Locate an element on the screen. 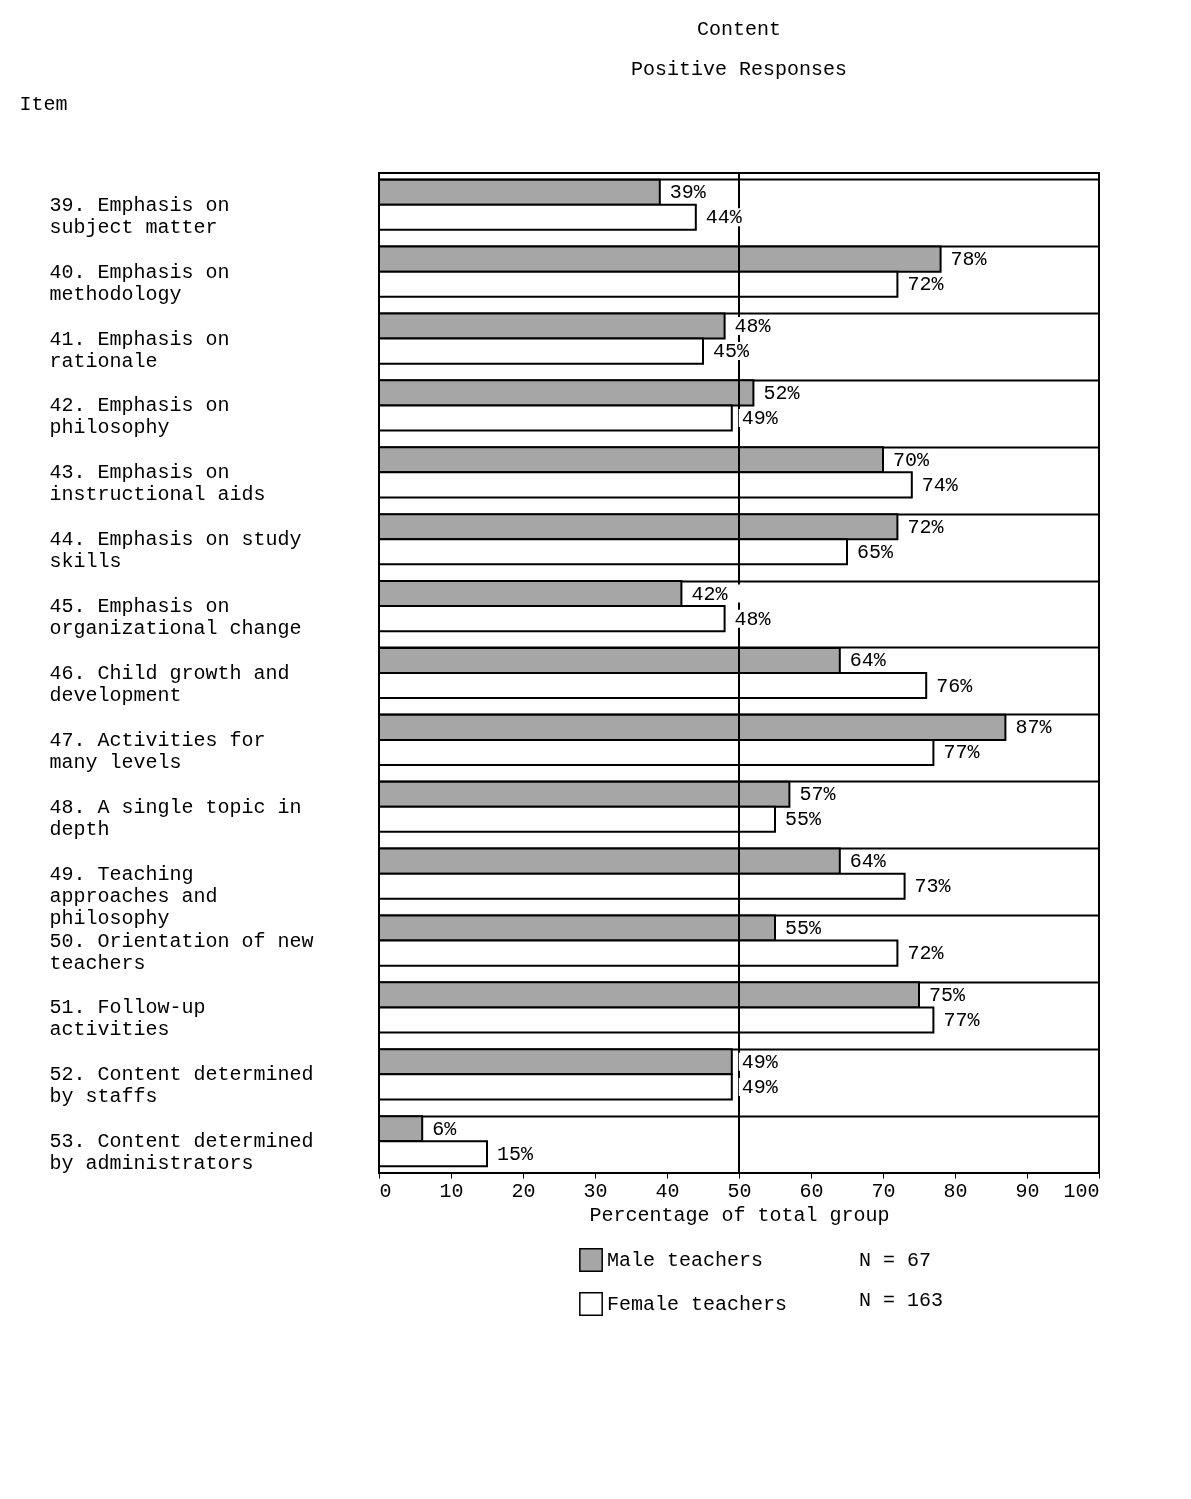 The height and width of the screenshot is (1499, 1191). x-tick-label: 70 is located at coordinates (883, 1191).